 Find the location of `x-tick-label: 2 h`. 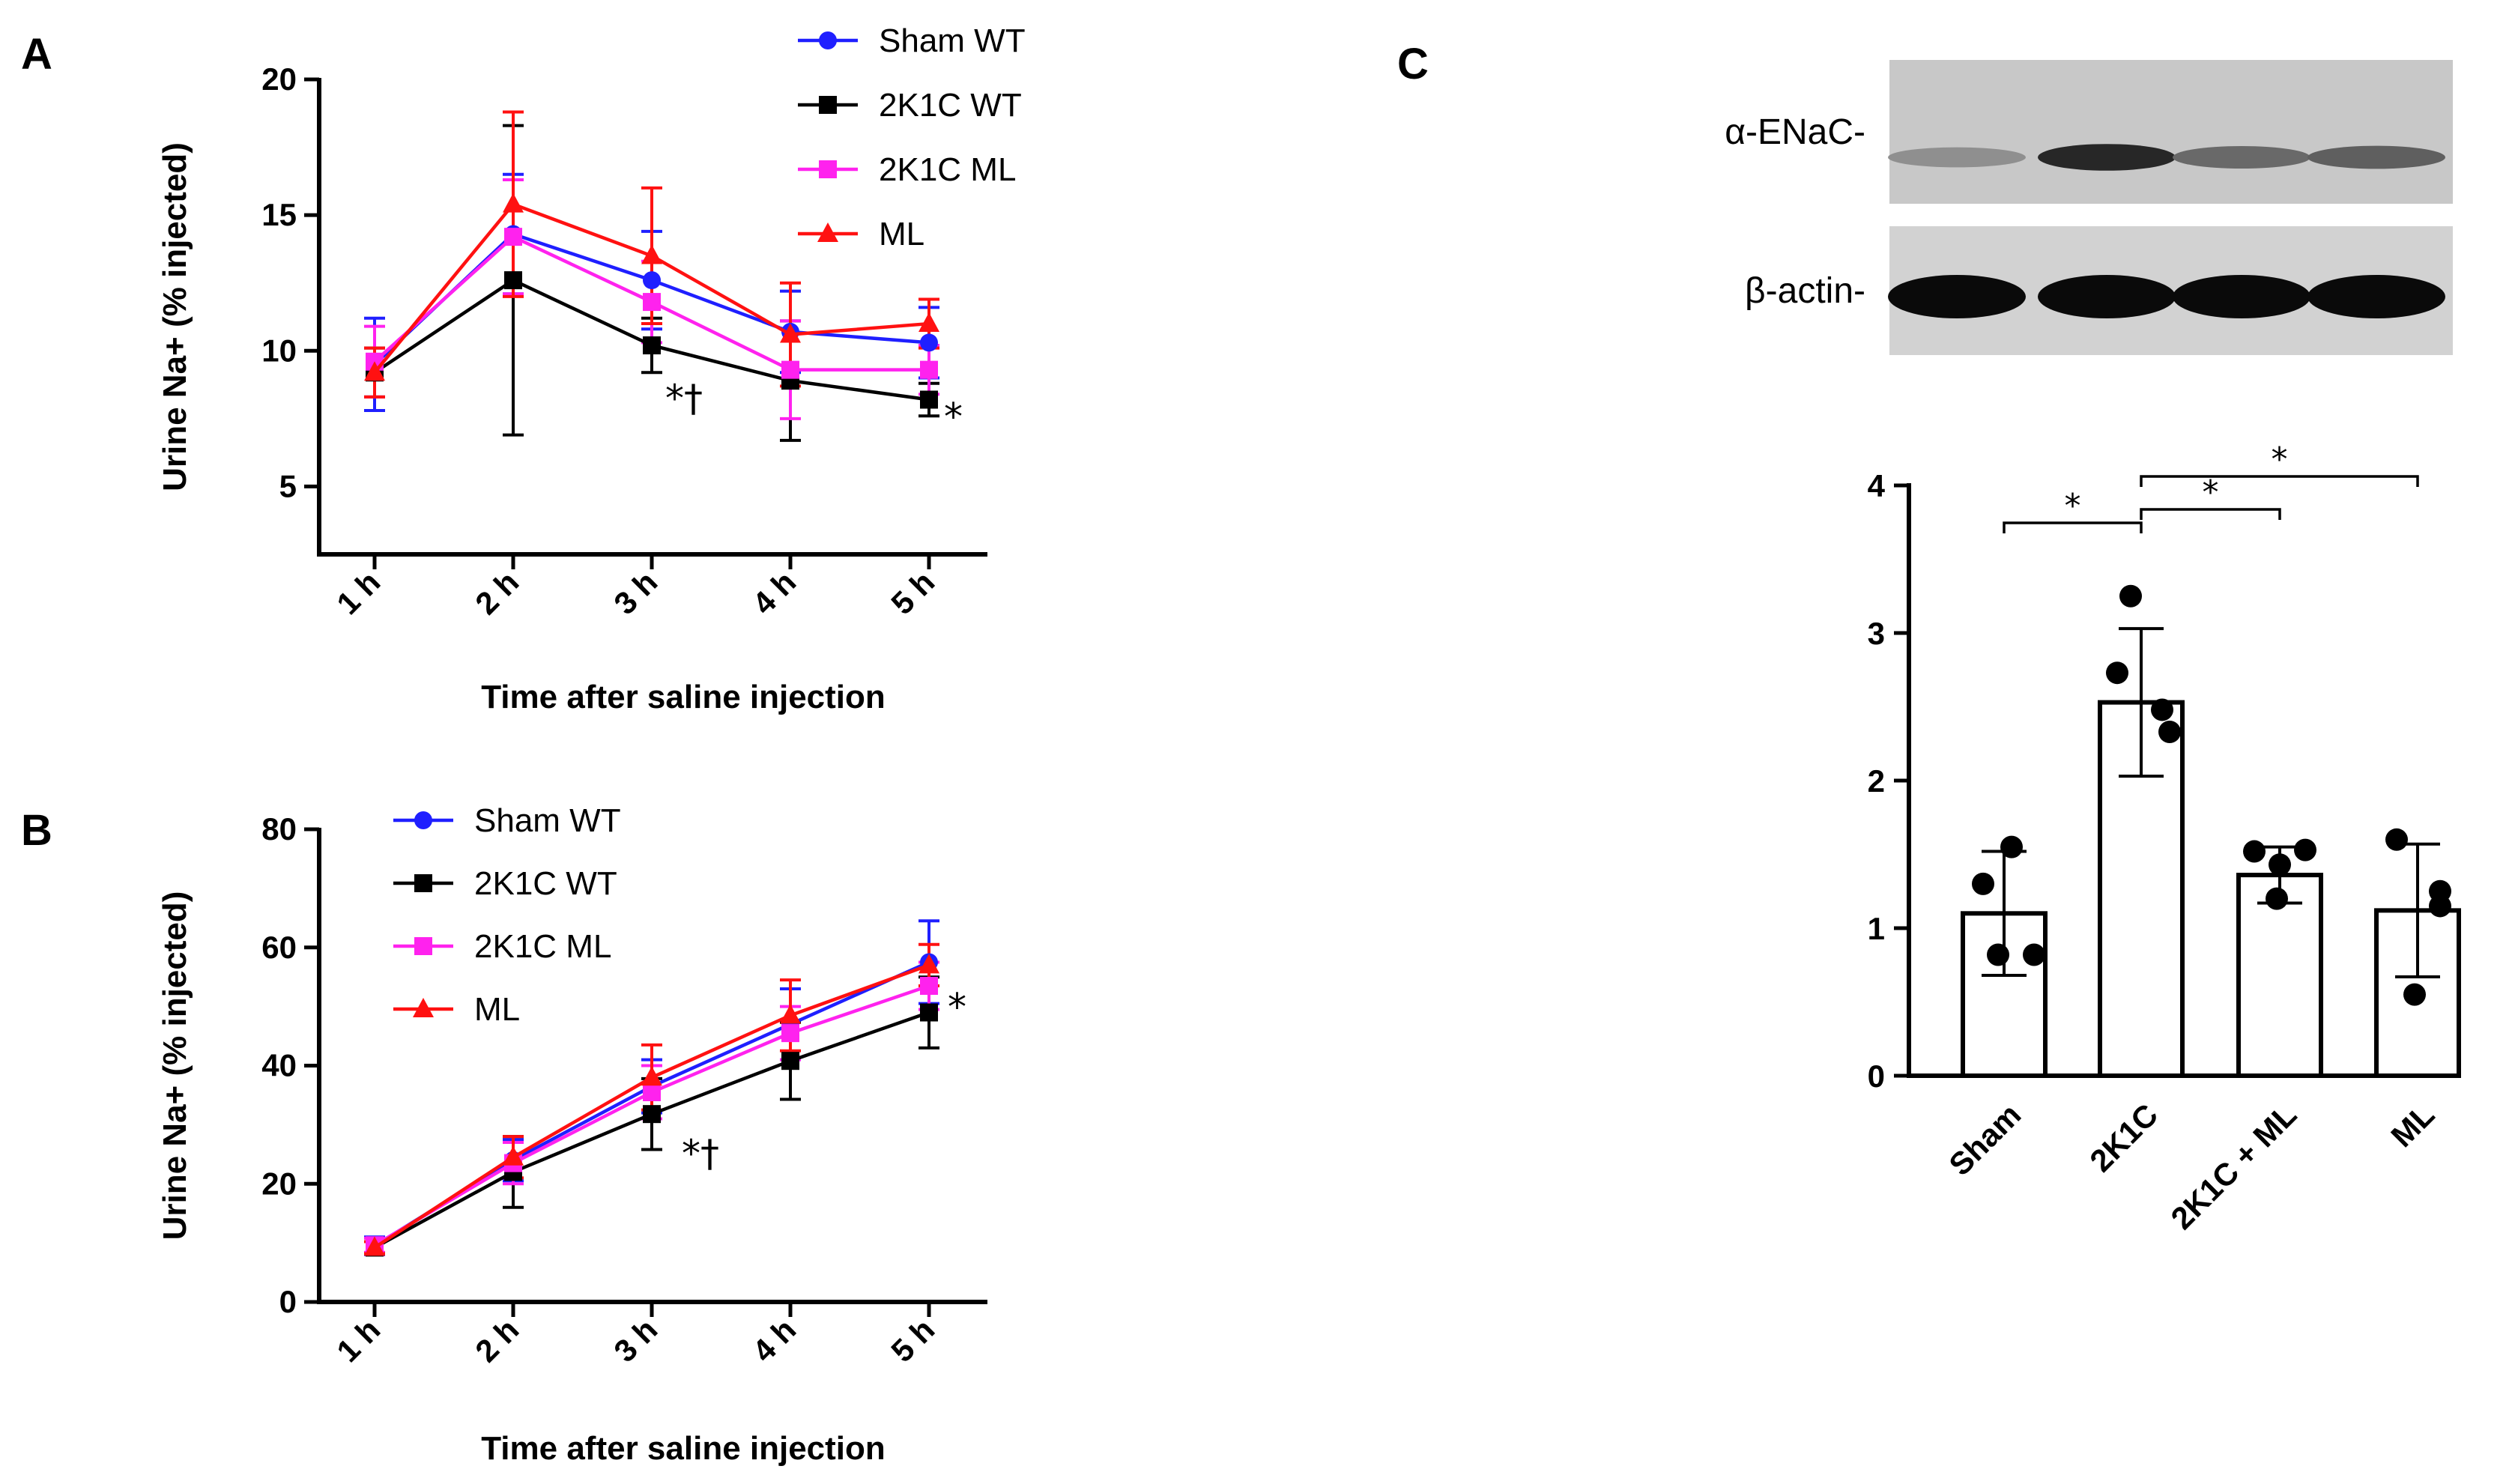

x-tick-label: 2 h is located at coordinates (496, 1341).